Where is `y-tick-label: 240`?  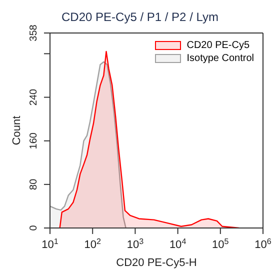
y-tick-label: 240 is located at coordinates (34, 97).